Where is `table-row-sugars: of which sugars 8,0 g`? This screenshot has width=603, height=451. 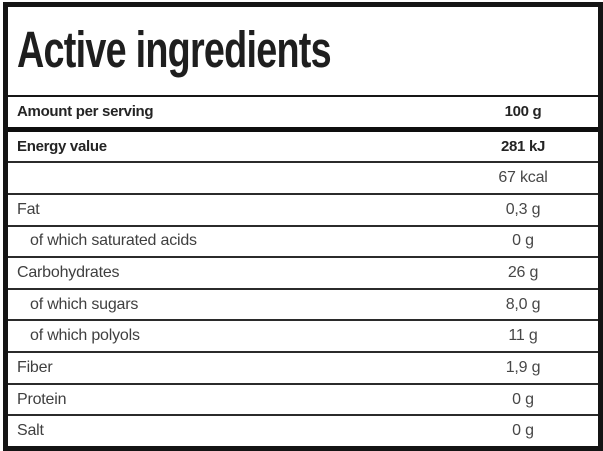 table-row-sugars: of which sugars 8,0 g is located at coordinates (303, 306).